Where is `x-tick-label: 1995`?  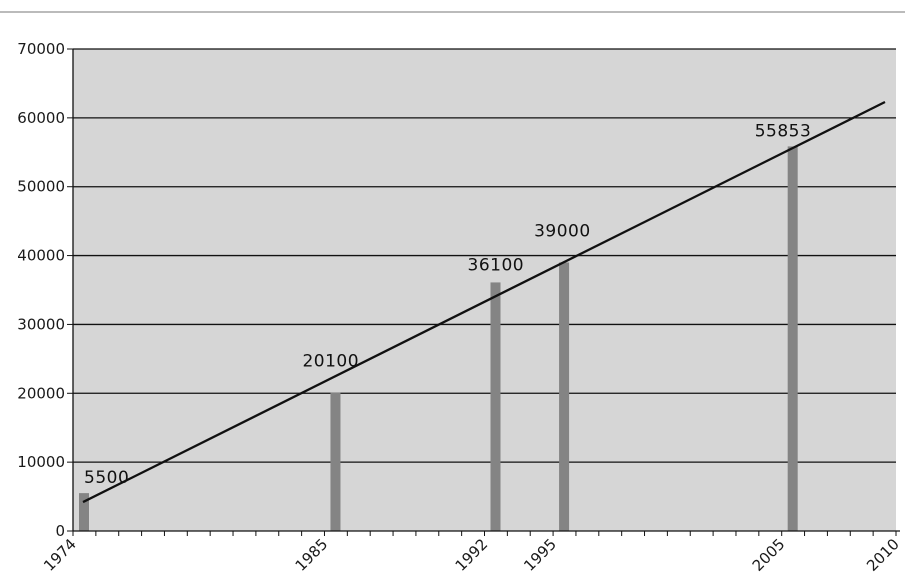
x-tick-label: 1995 is located at coordinates (540, 555).